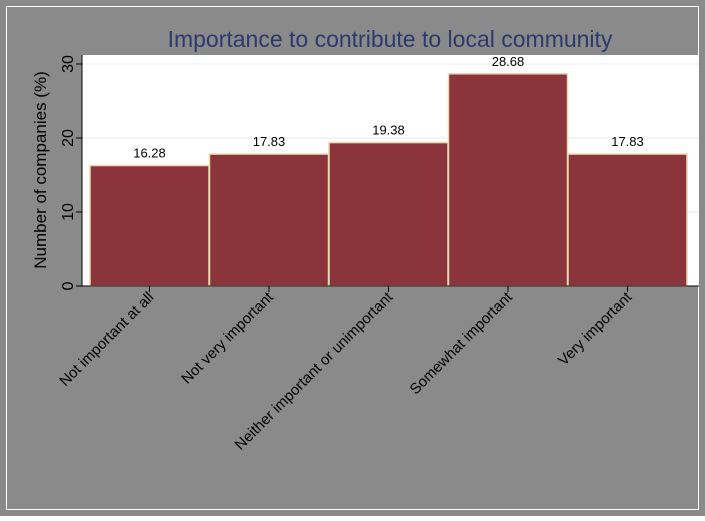  Describe the element at coordinates (71, 172) in the screenshot. I see `y-axis-ticks: 0 10 20 30` at that location.